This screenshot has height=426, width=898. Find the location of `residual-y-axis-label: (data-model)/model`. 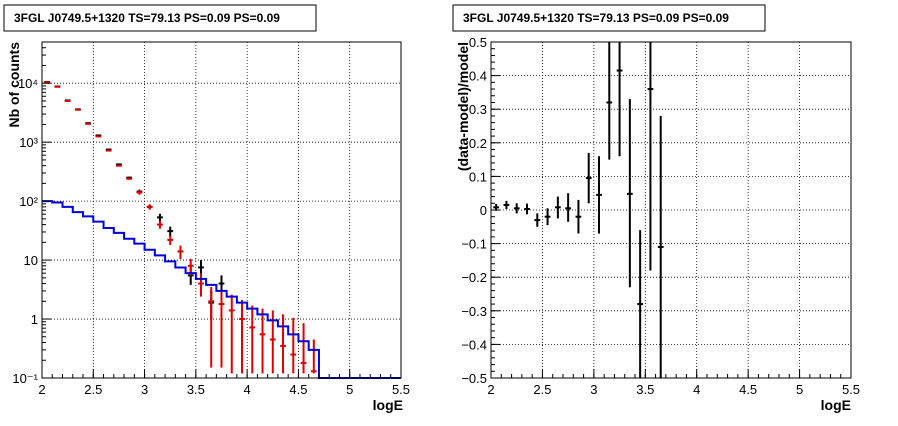

residual-y-axis-label: (data-model)/model is located at coordinates (463, 106).